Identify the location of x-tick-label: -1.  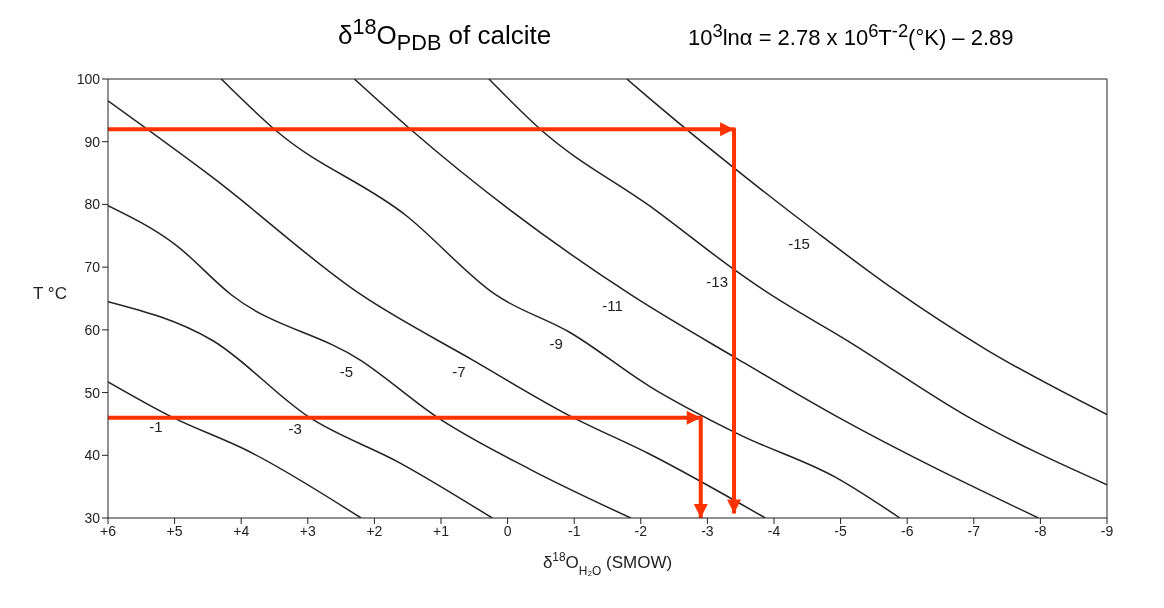
(574, 530).